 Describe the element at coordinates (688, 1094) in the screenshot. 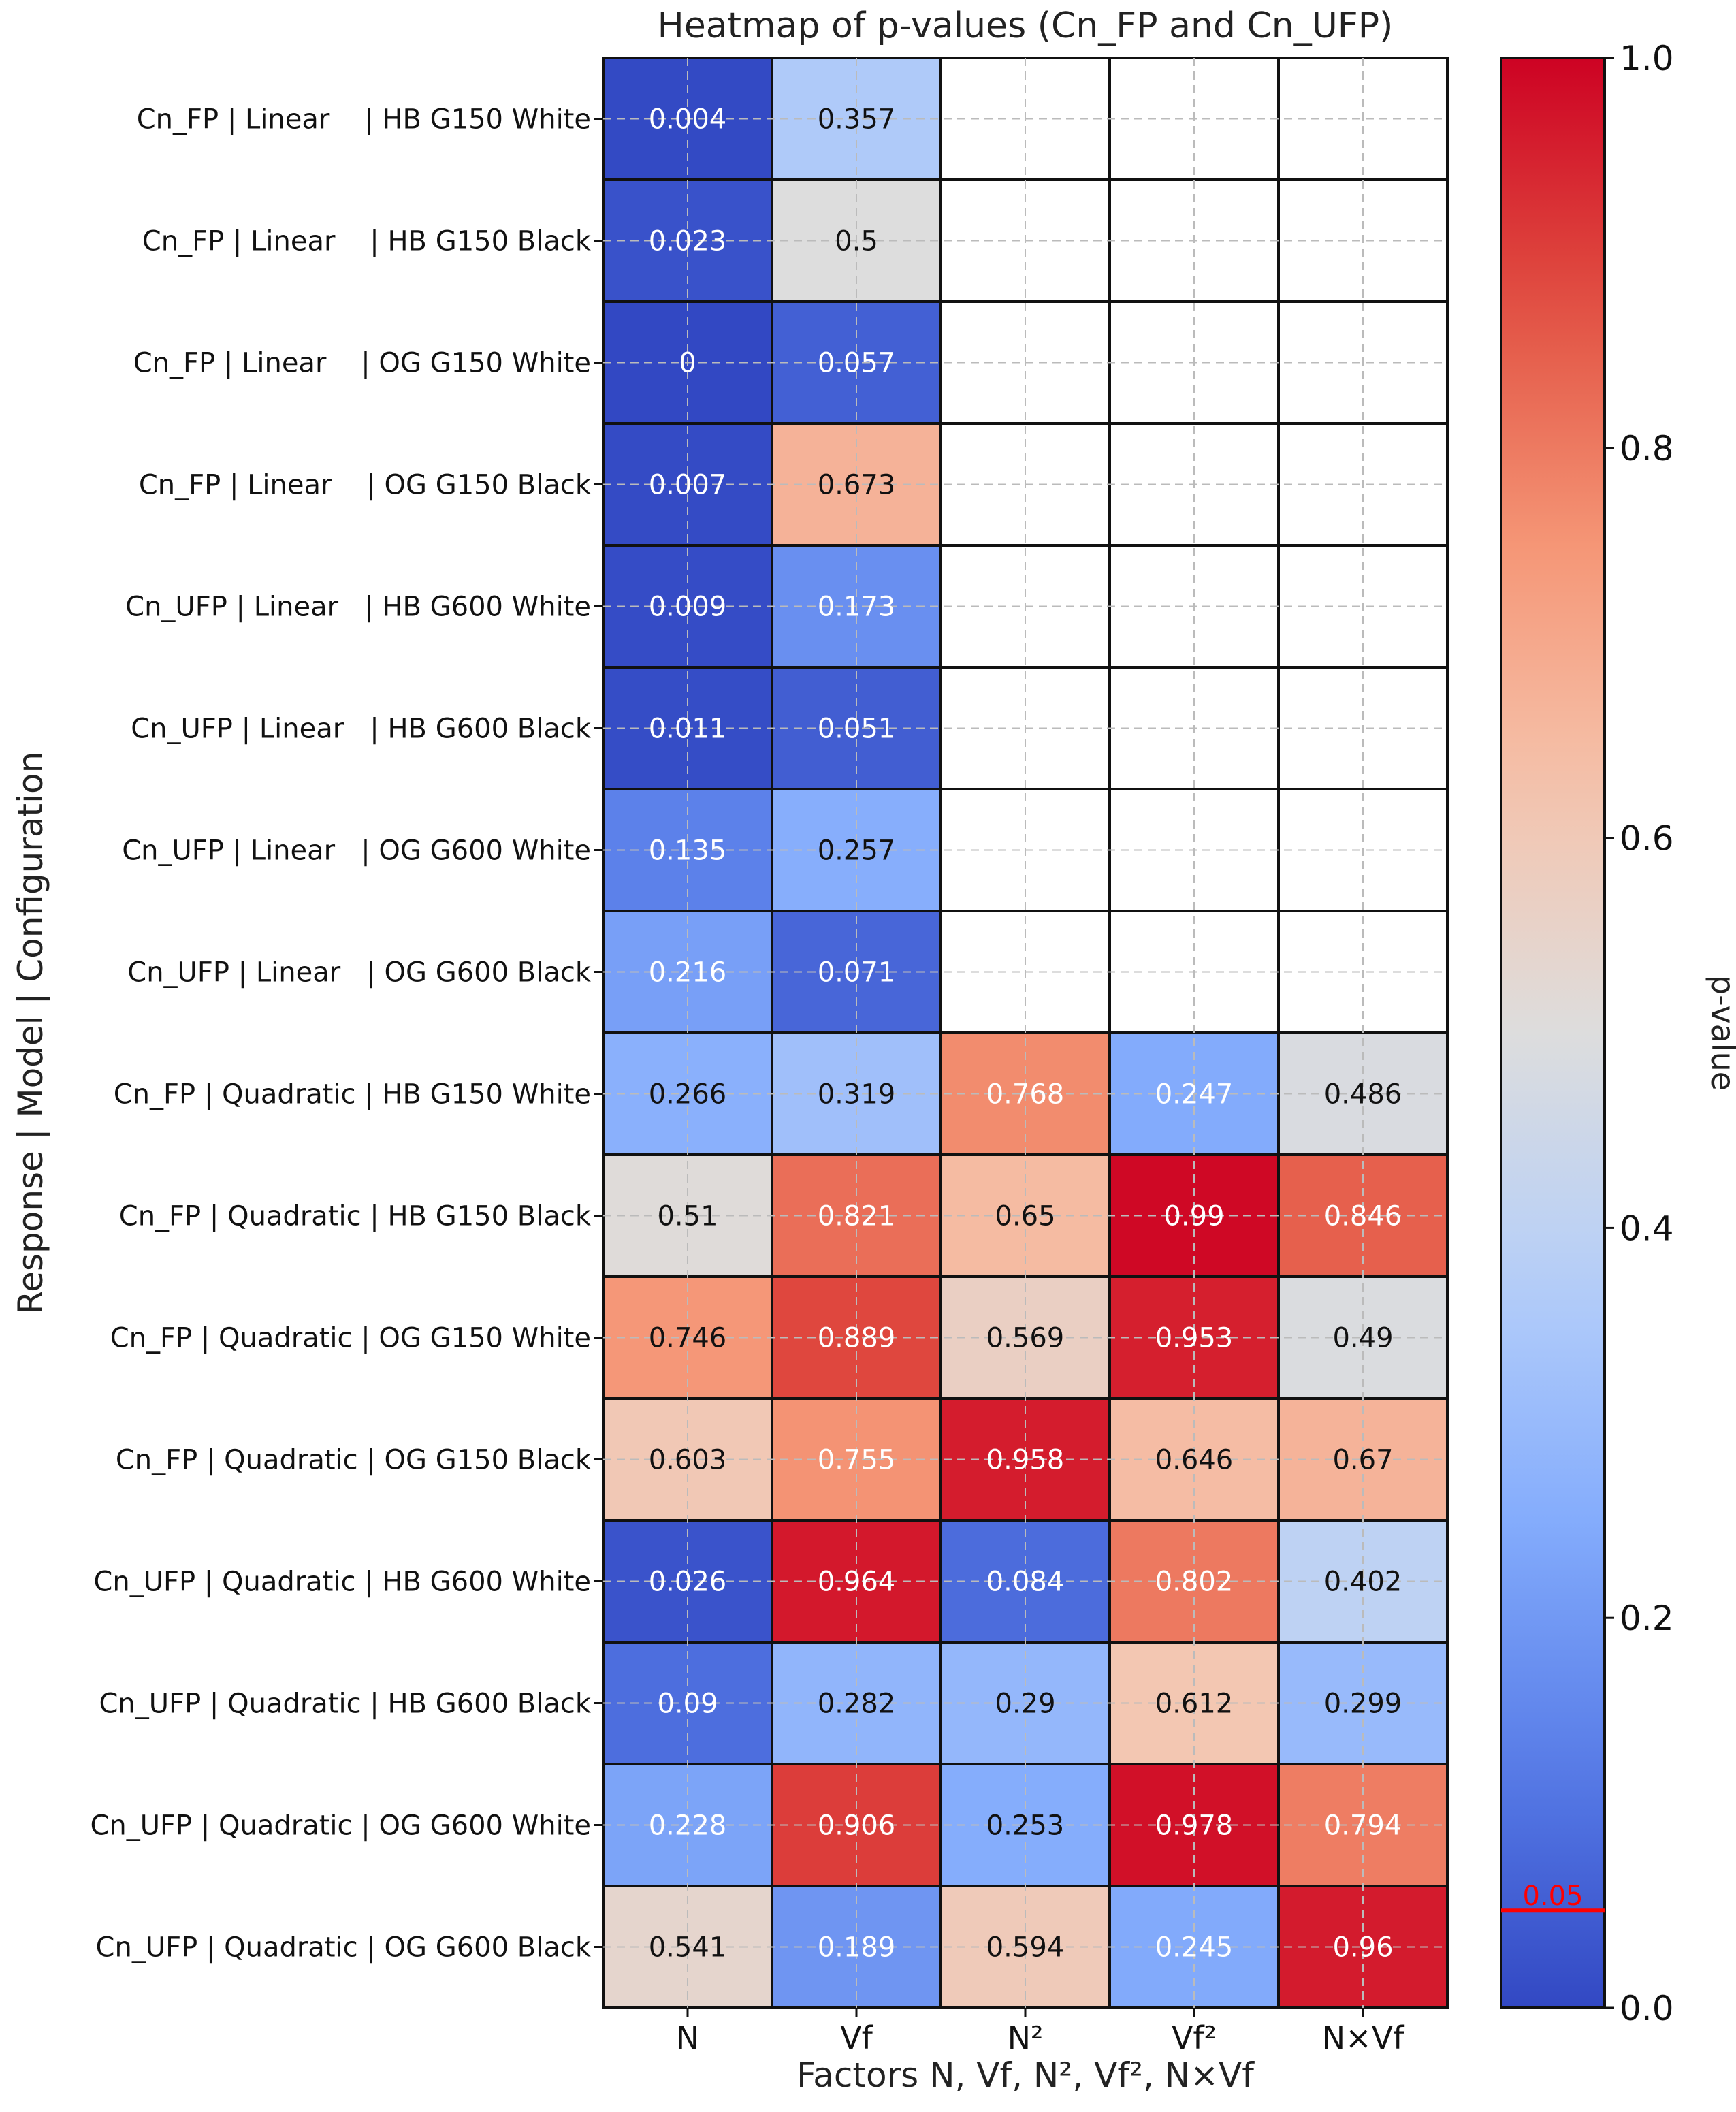

I see `cell-value-label: 0.266` at that location.